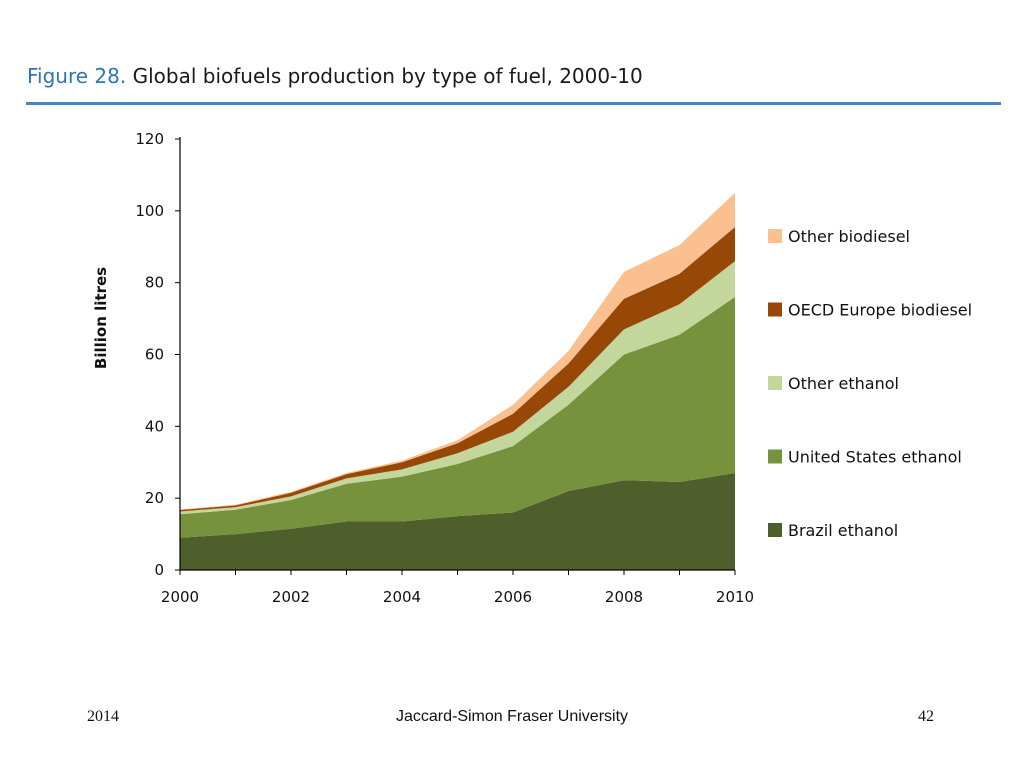 This screenshot has width=1024, height=768. Describe the element at coordinates (513, 597) in the screenshot. I see `x-tick-label: 2006` at that location.